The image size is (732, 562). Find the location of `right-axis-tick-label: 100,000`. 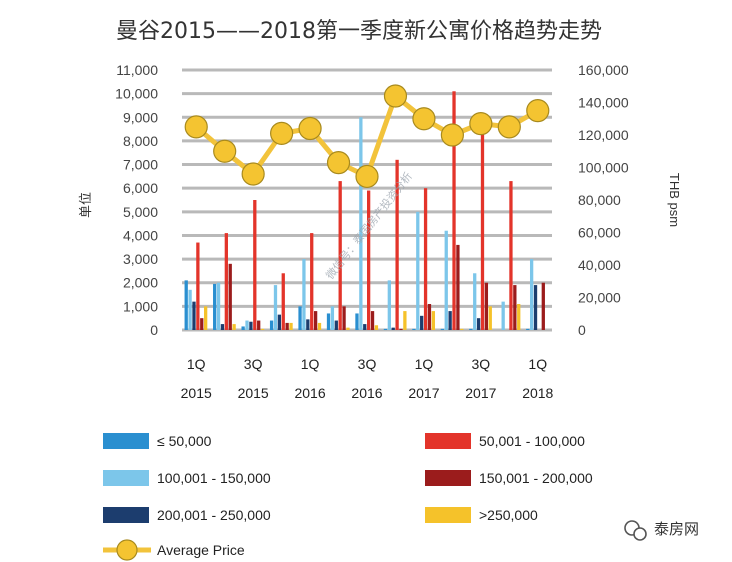

right-axis-tick-label: 100,000 is located at coordinates (603, 168).